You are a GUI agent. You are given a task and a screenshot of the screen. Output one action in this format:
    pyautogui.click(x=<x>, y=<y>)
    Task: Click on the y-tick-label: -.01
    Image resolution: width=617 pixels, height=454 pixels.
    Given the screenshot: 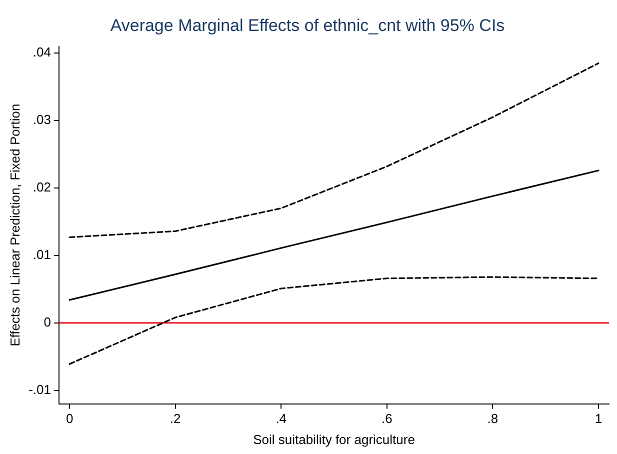 What is the action you would take?
    pyautogui.click(x=39, y=389)
    